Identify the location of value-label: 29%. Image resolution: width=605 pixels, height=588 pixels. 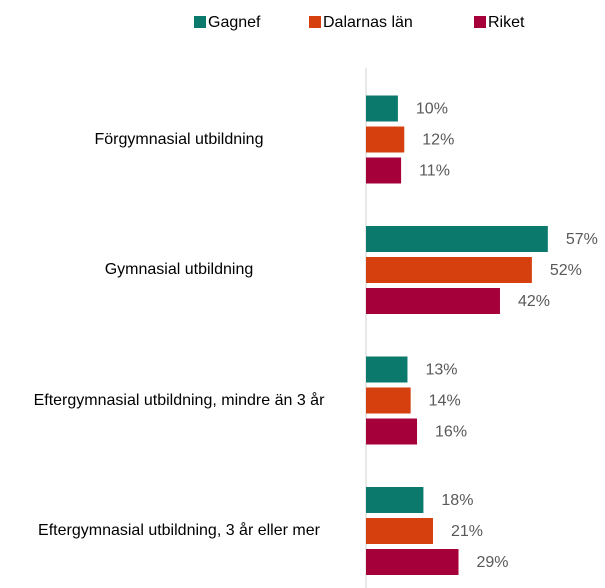
(493, 562).